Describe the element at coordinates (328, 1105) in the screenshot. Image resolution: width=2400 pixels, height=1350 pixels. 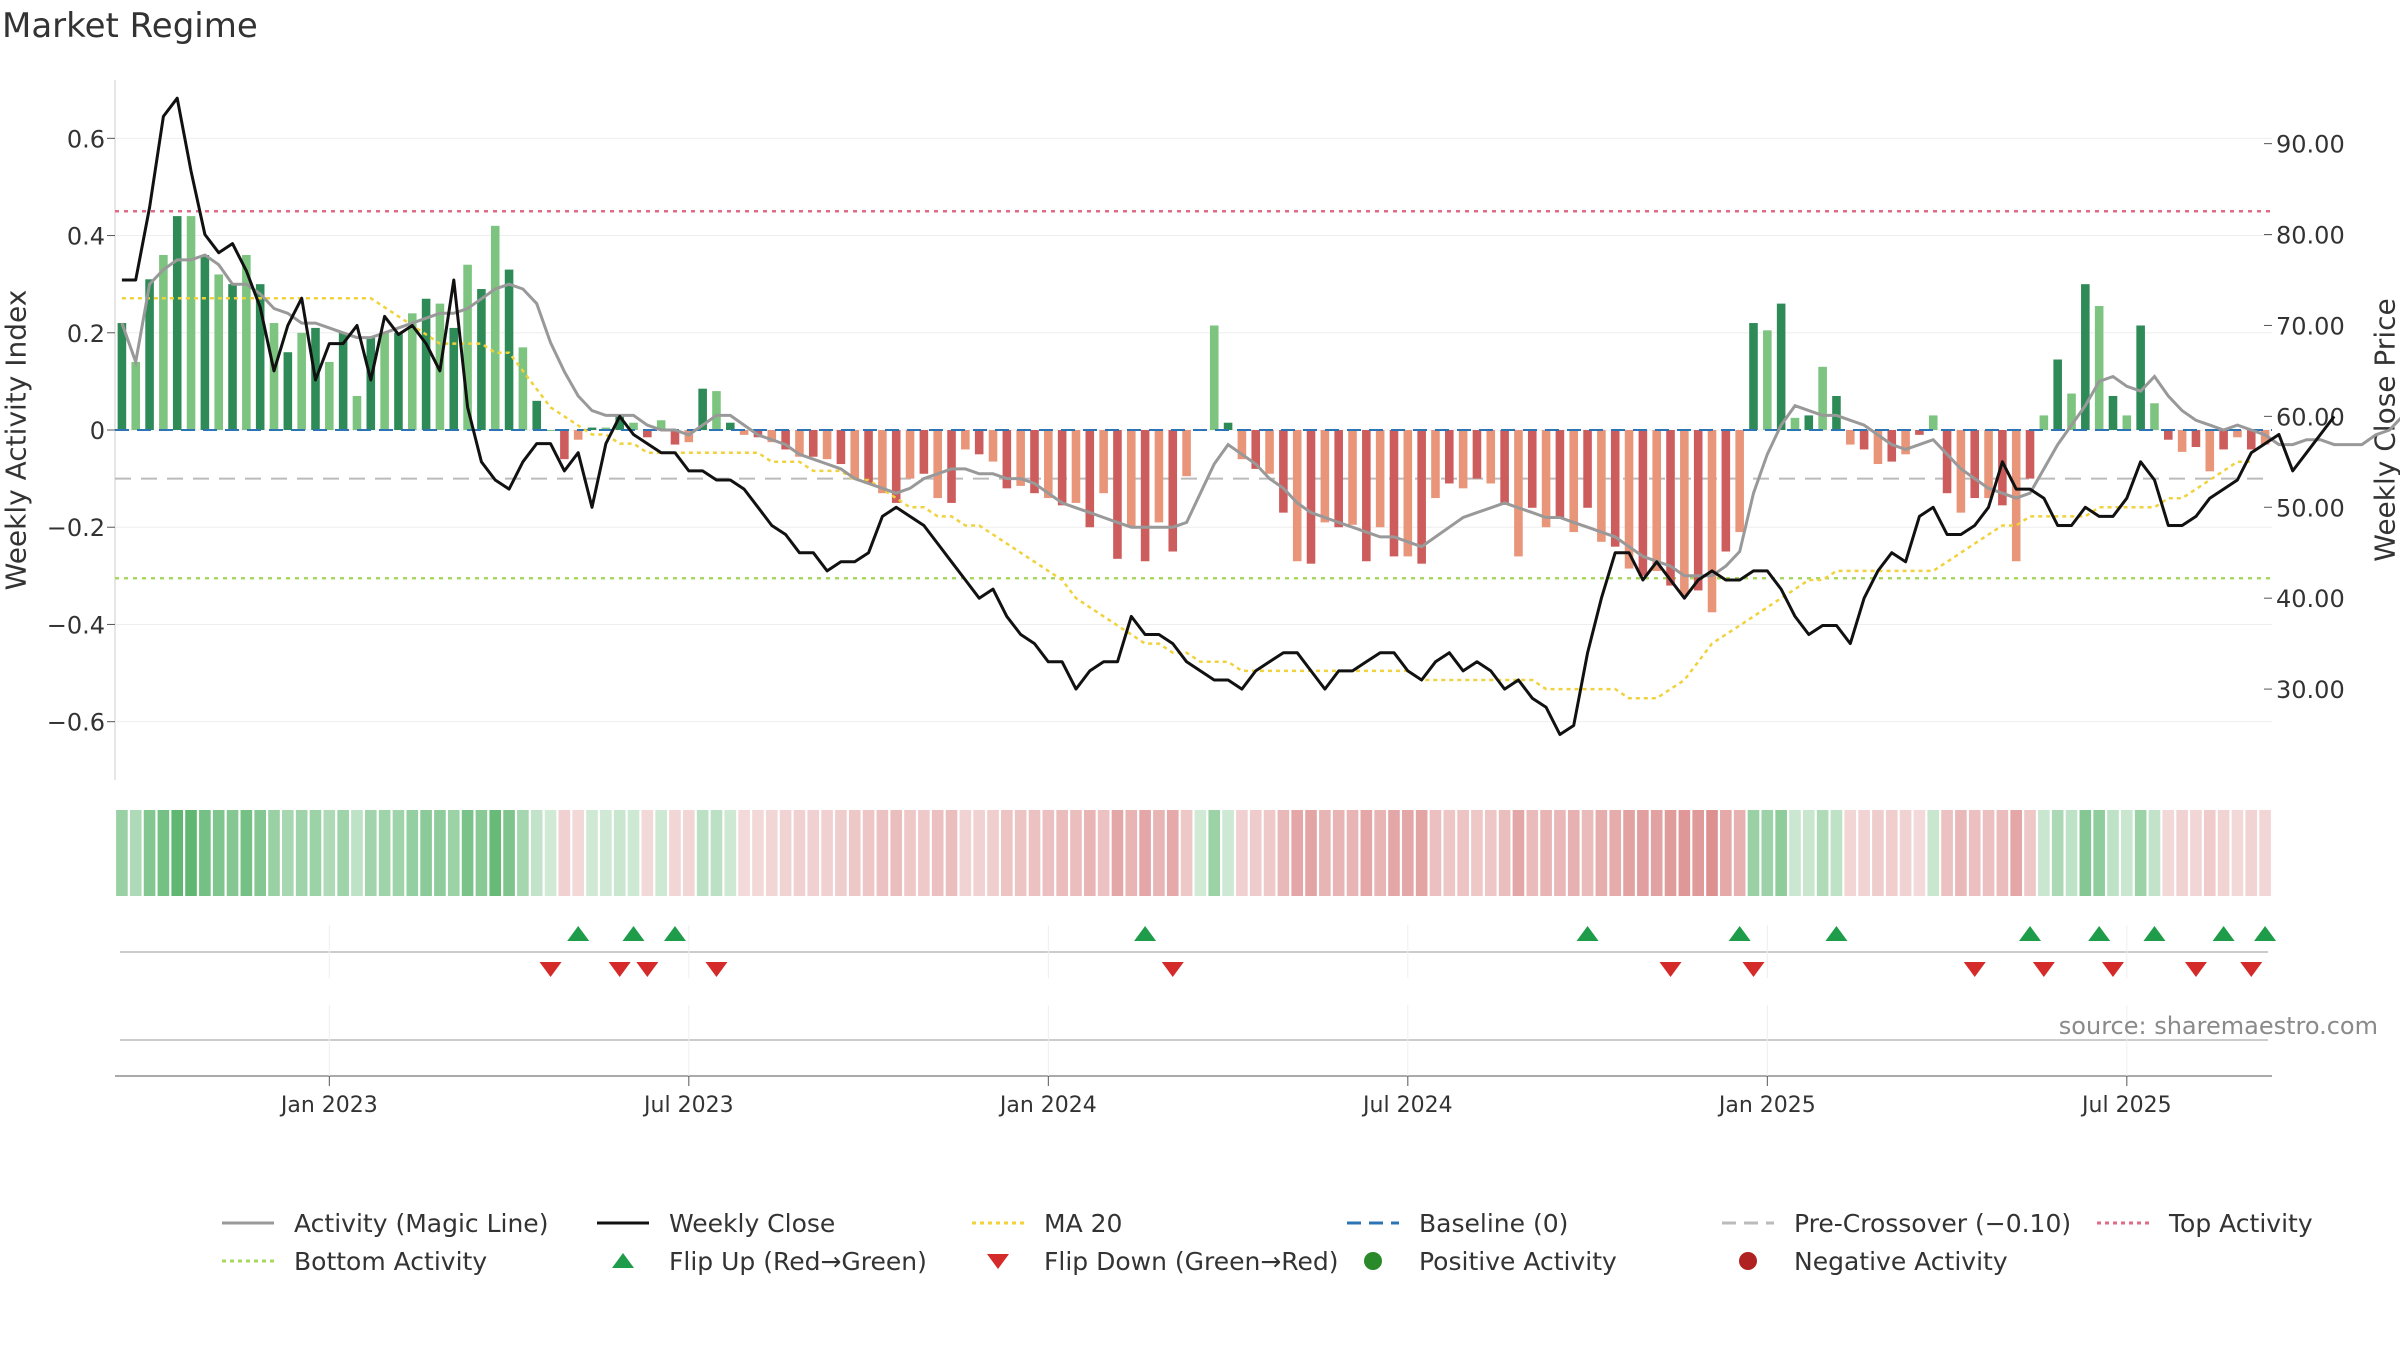
I see `x-tick-label: Jan 2023` at that location.